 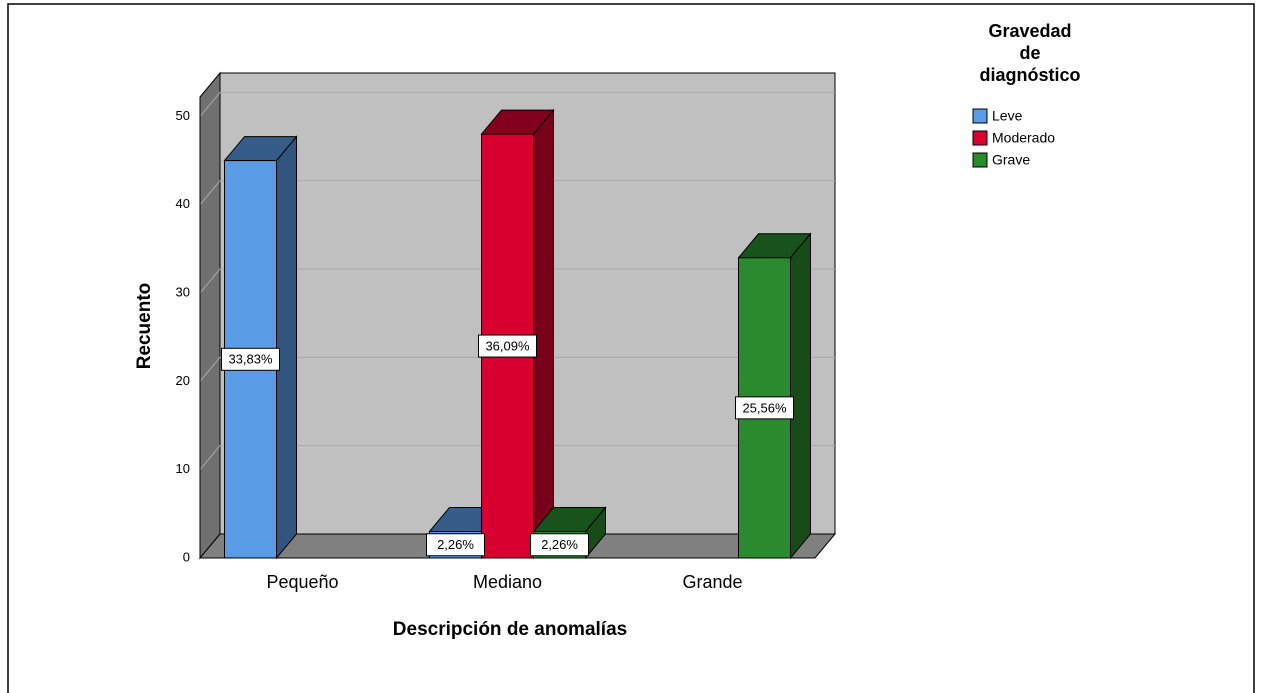 What do you see at coordinates (510, 629) in the screenshot?
I see `x-axis-title: Descripción de anomalías` at bounding box center [510, 629].